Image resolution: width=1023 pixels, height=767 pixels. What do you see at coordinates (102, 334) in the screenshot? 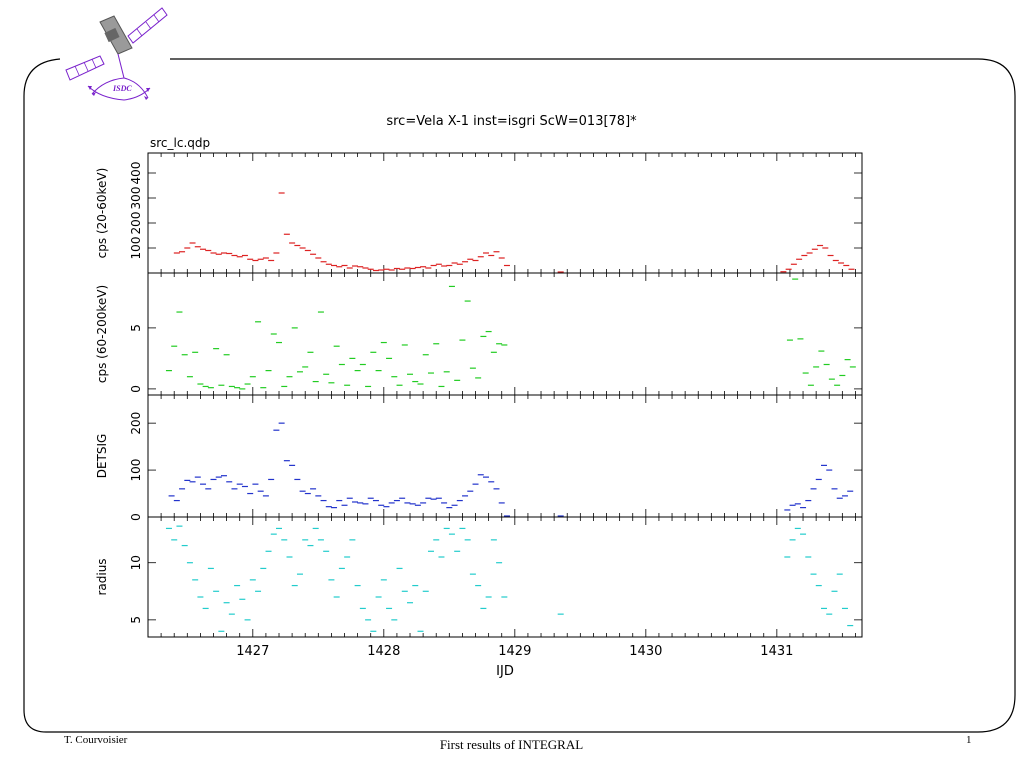
I see `y-axis-label: cps (60-200keV)` at bounding box center [102, 334].